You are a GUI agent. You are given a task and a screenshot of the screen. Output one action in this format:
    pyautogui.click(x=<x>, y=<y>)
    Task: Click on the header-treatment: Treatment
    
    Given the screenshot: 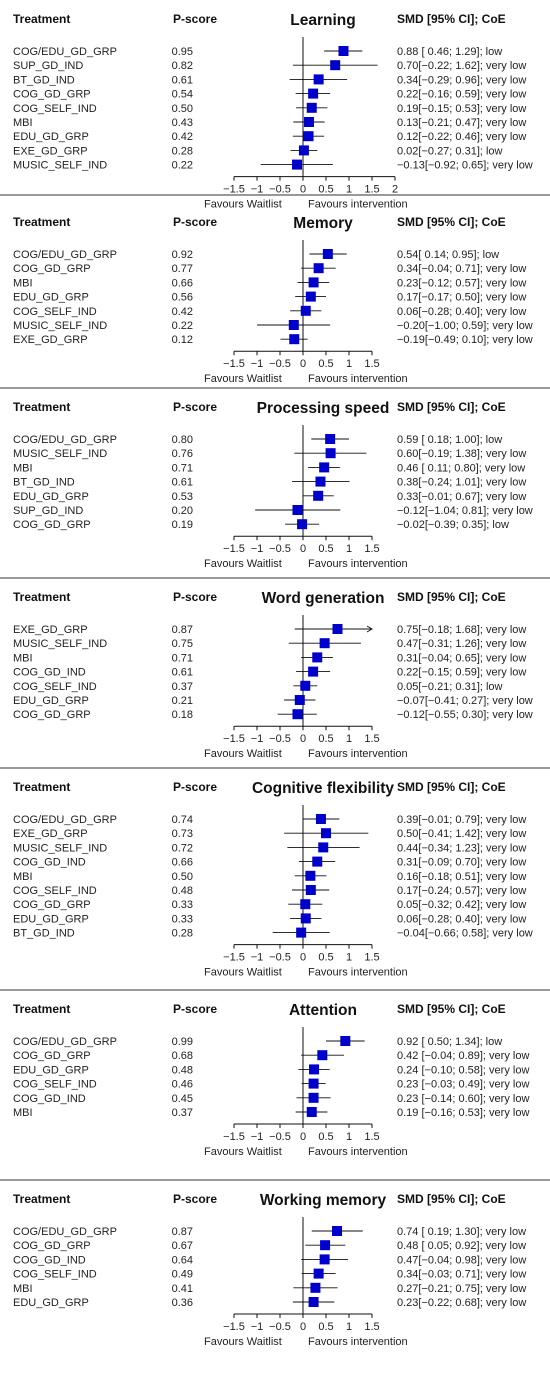 What is the action you would take?
    pyautogui.click(x=41, y=1009)
    